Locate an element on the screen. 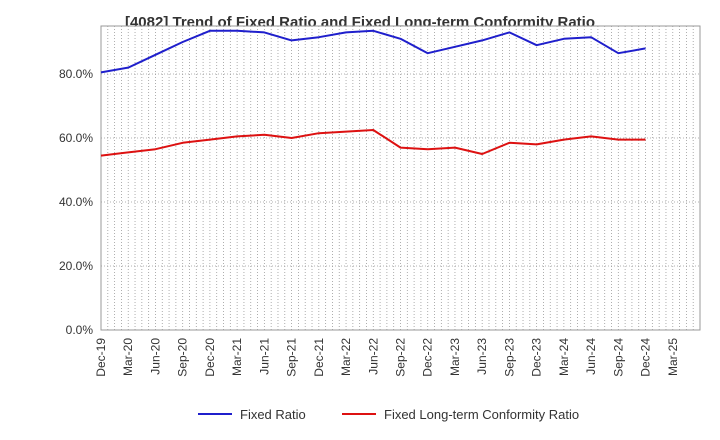 This screenshot has width=720, height=440. x-tick-label: Sep-22 is located at coordinates (401, 357).